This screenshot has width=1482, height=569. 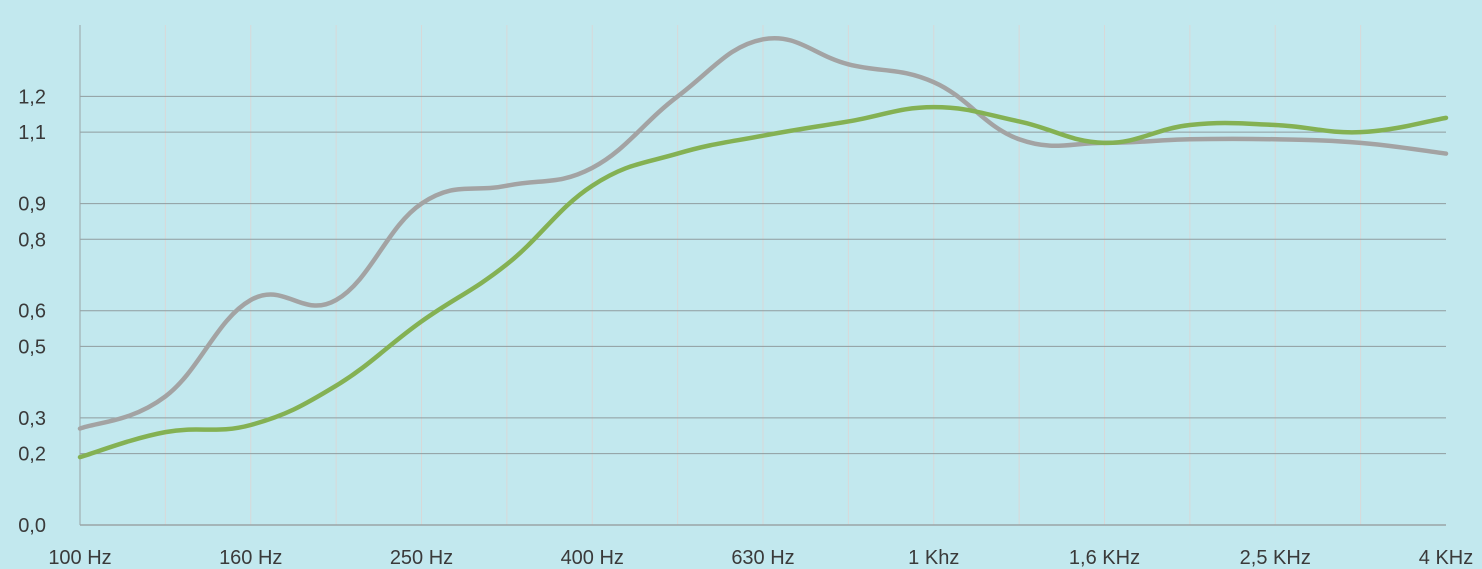 What do you see at coordinates (933, 558) in the screenshot?
I see `x-tick-label: 1 Khz` at bounding box center [933, 558].